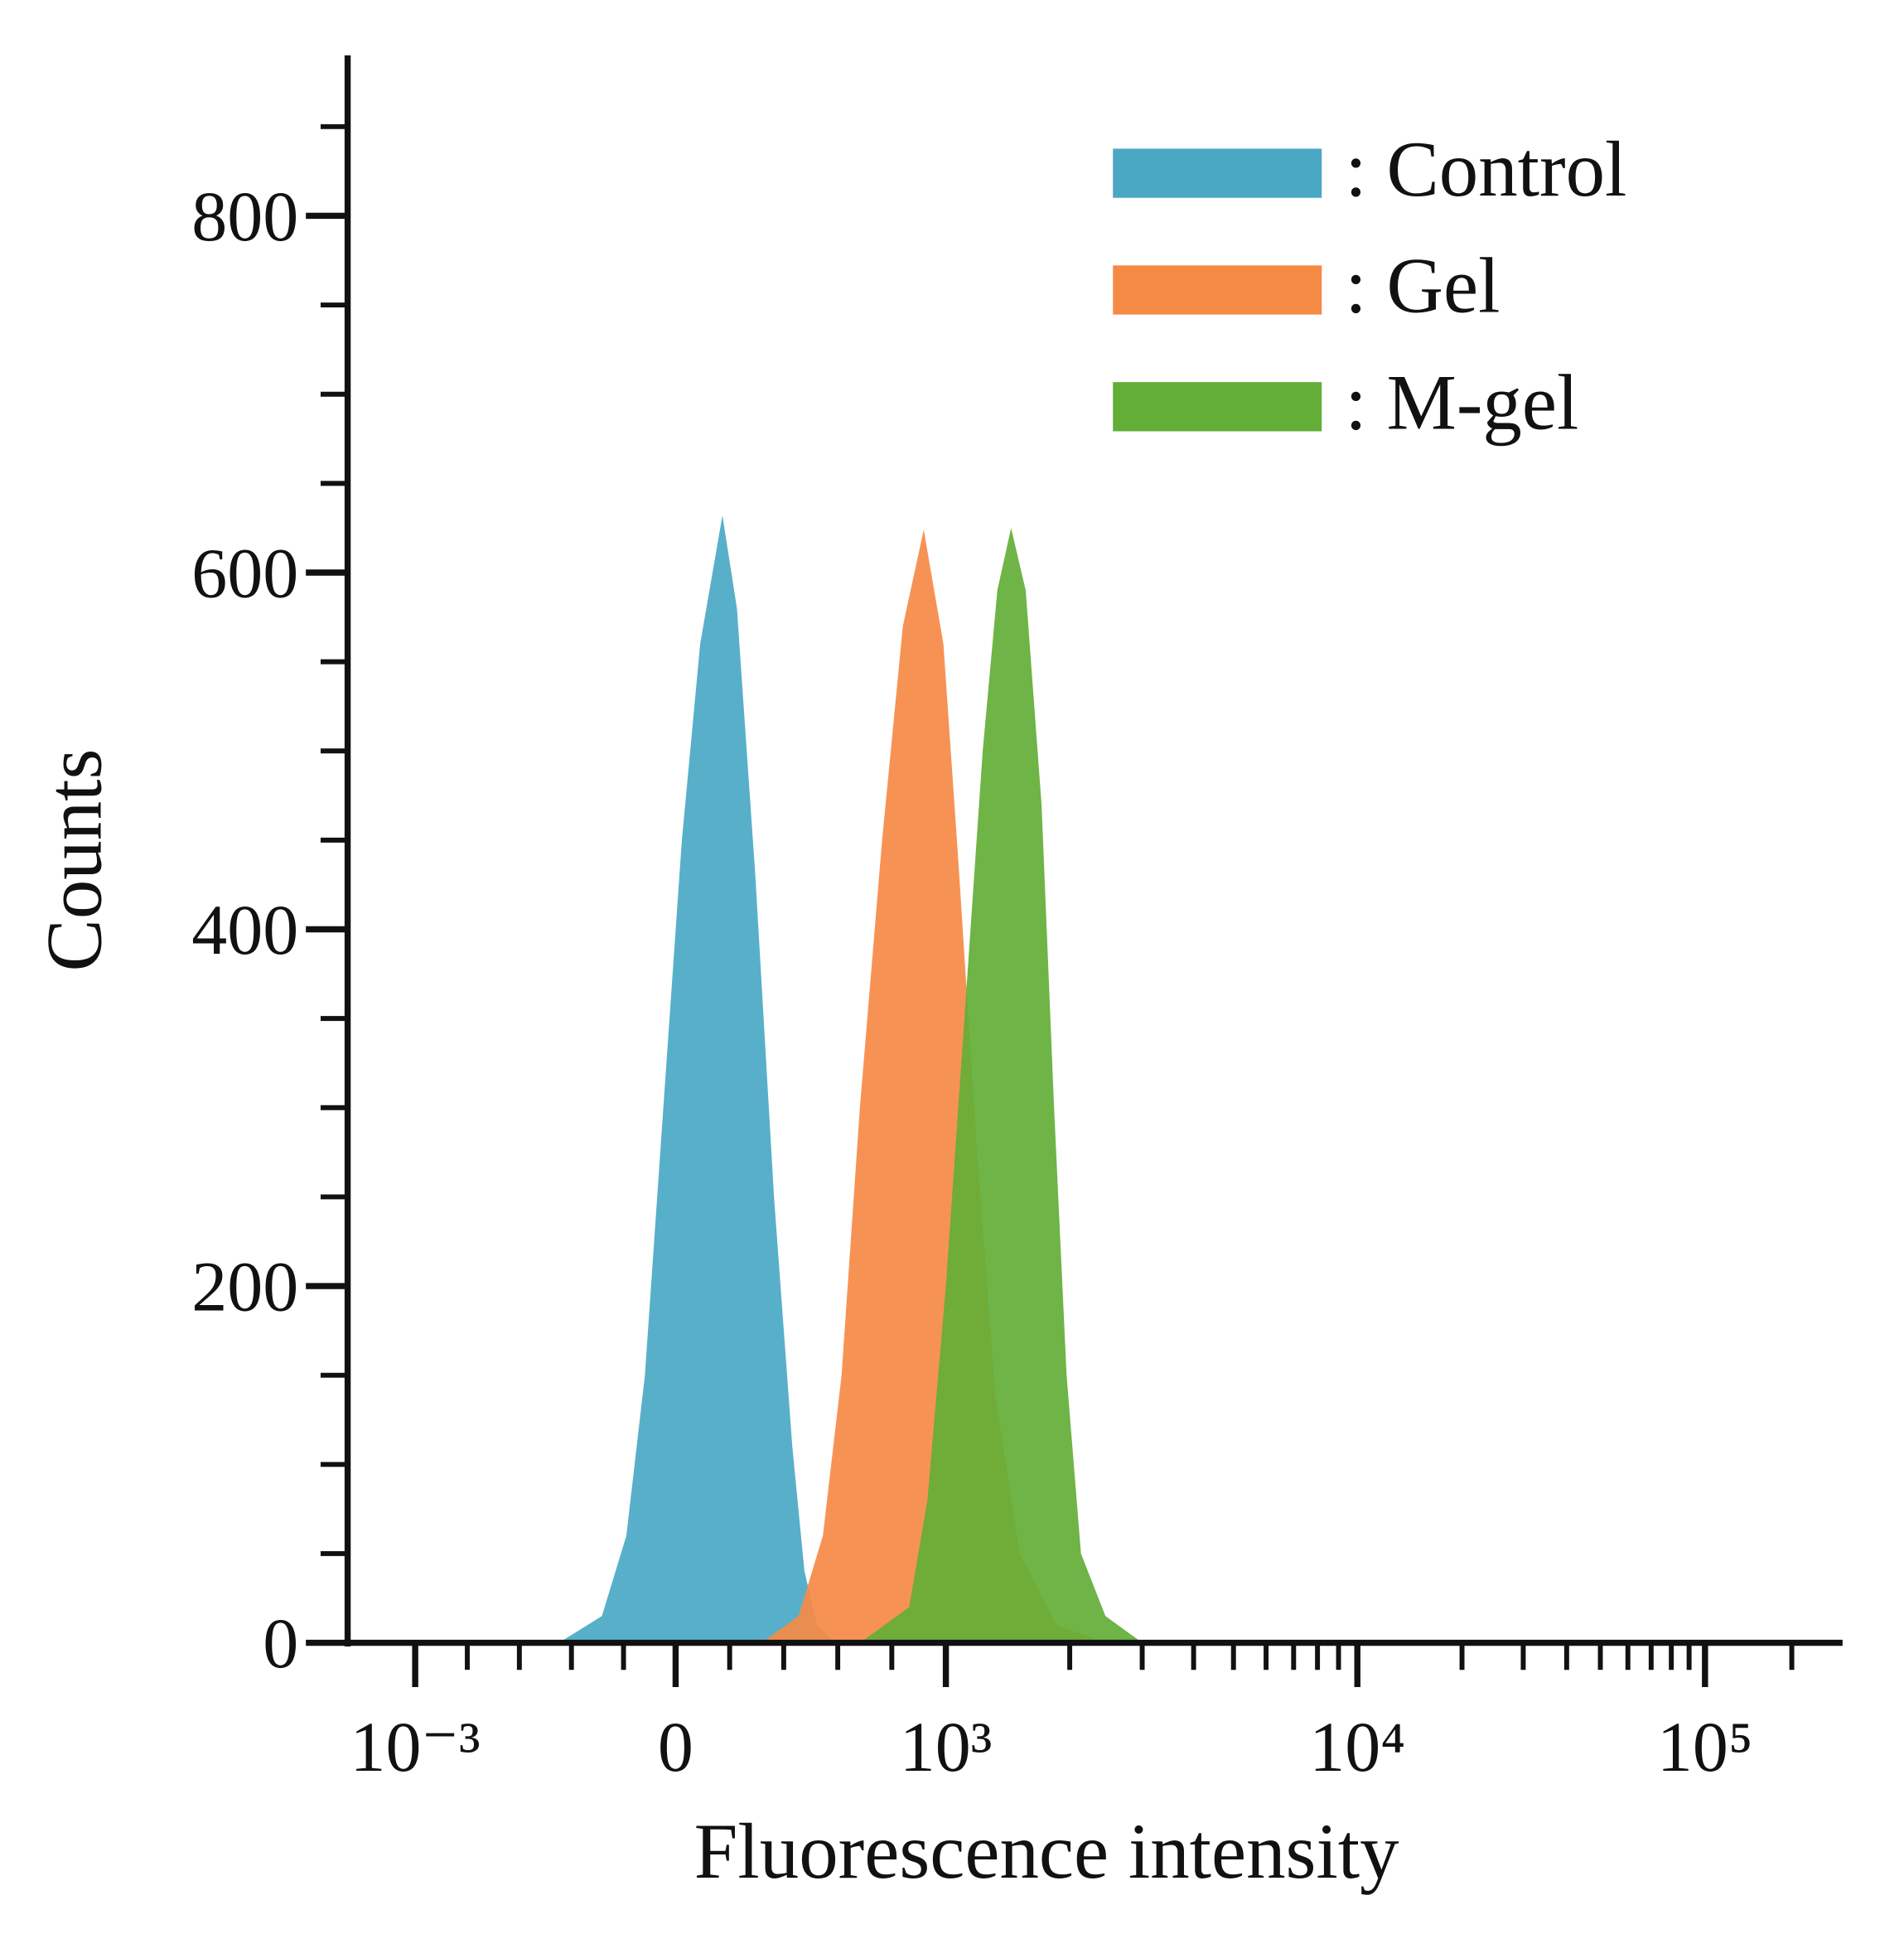 This screenshot has height=1934, width=1904. Describe the element at coordinates (244, 574) in the screenshot. I see `y-tick-label: 600` at that location.